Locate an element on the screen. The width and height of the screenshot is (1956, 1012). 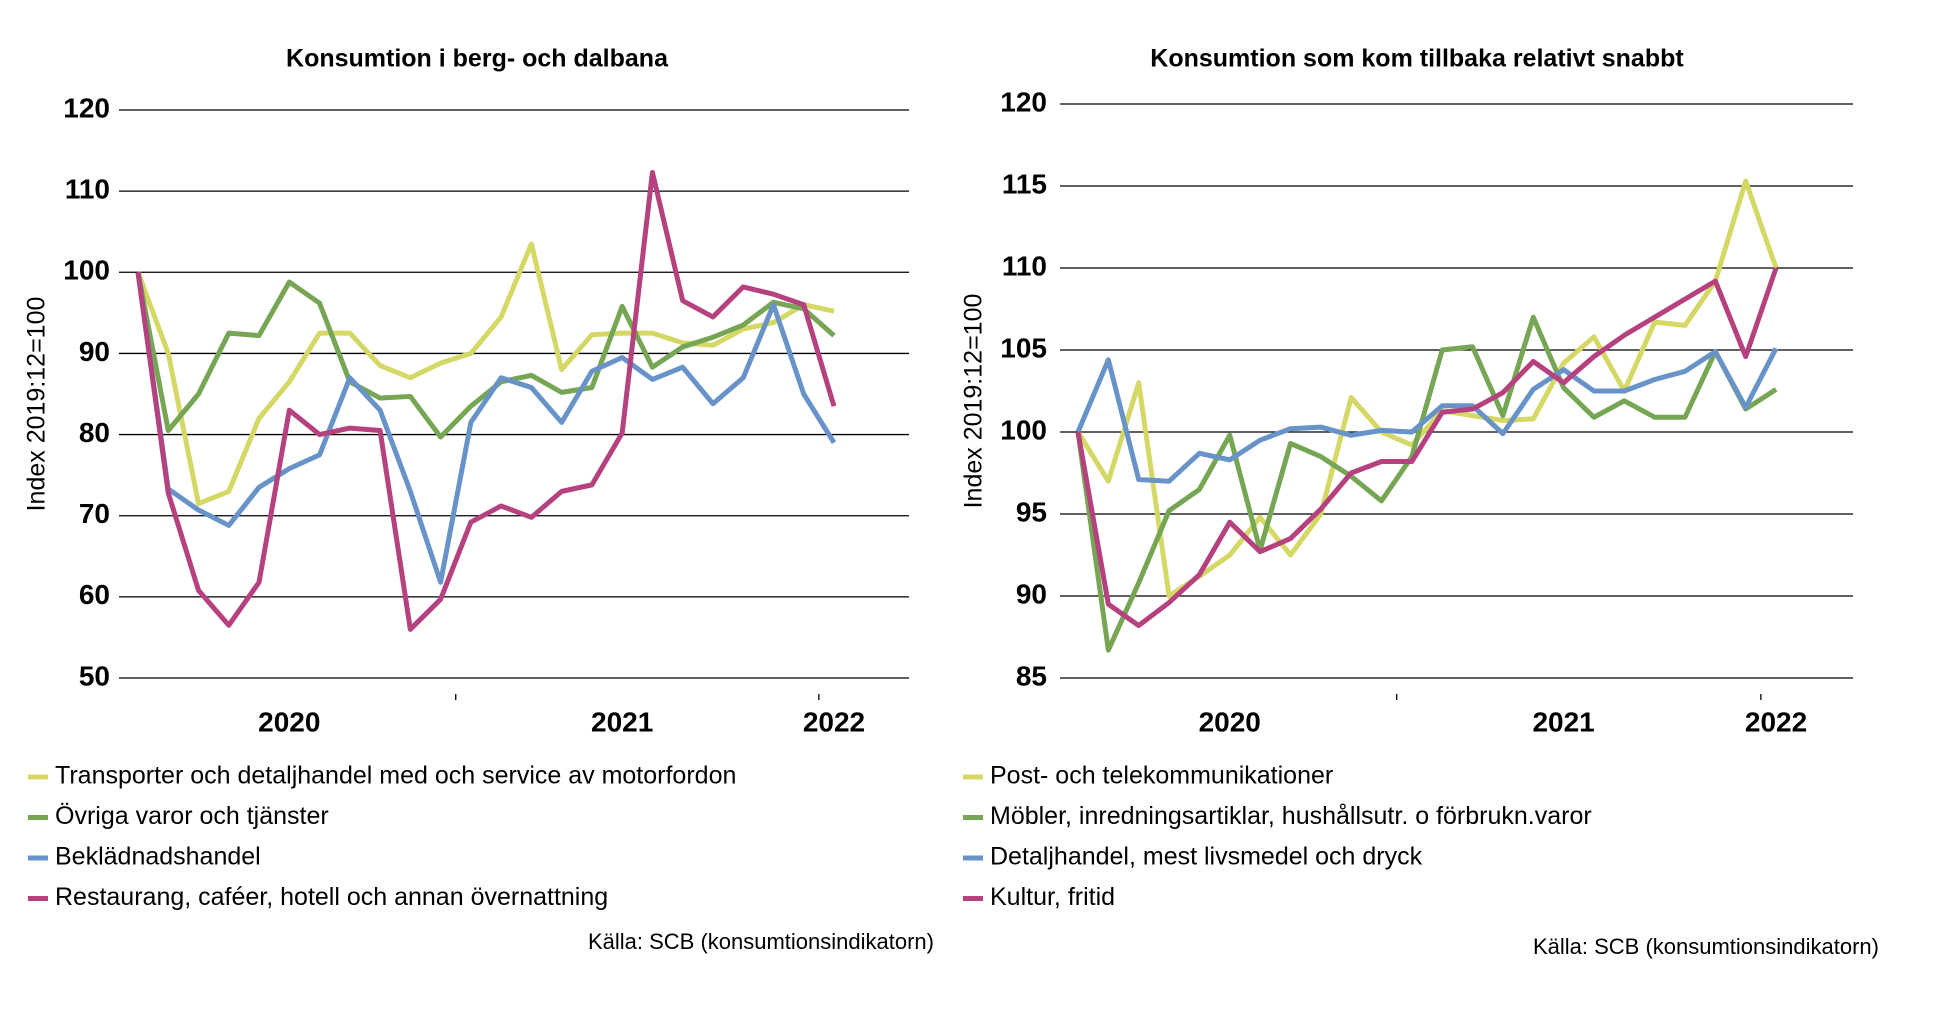
y-tick-label: 85 is located at coordinates (1031, 675).